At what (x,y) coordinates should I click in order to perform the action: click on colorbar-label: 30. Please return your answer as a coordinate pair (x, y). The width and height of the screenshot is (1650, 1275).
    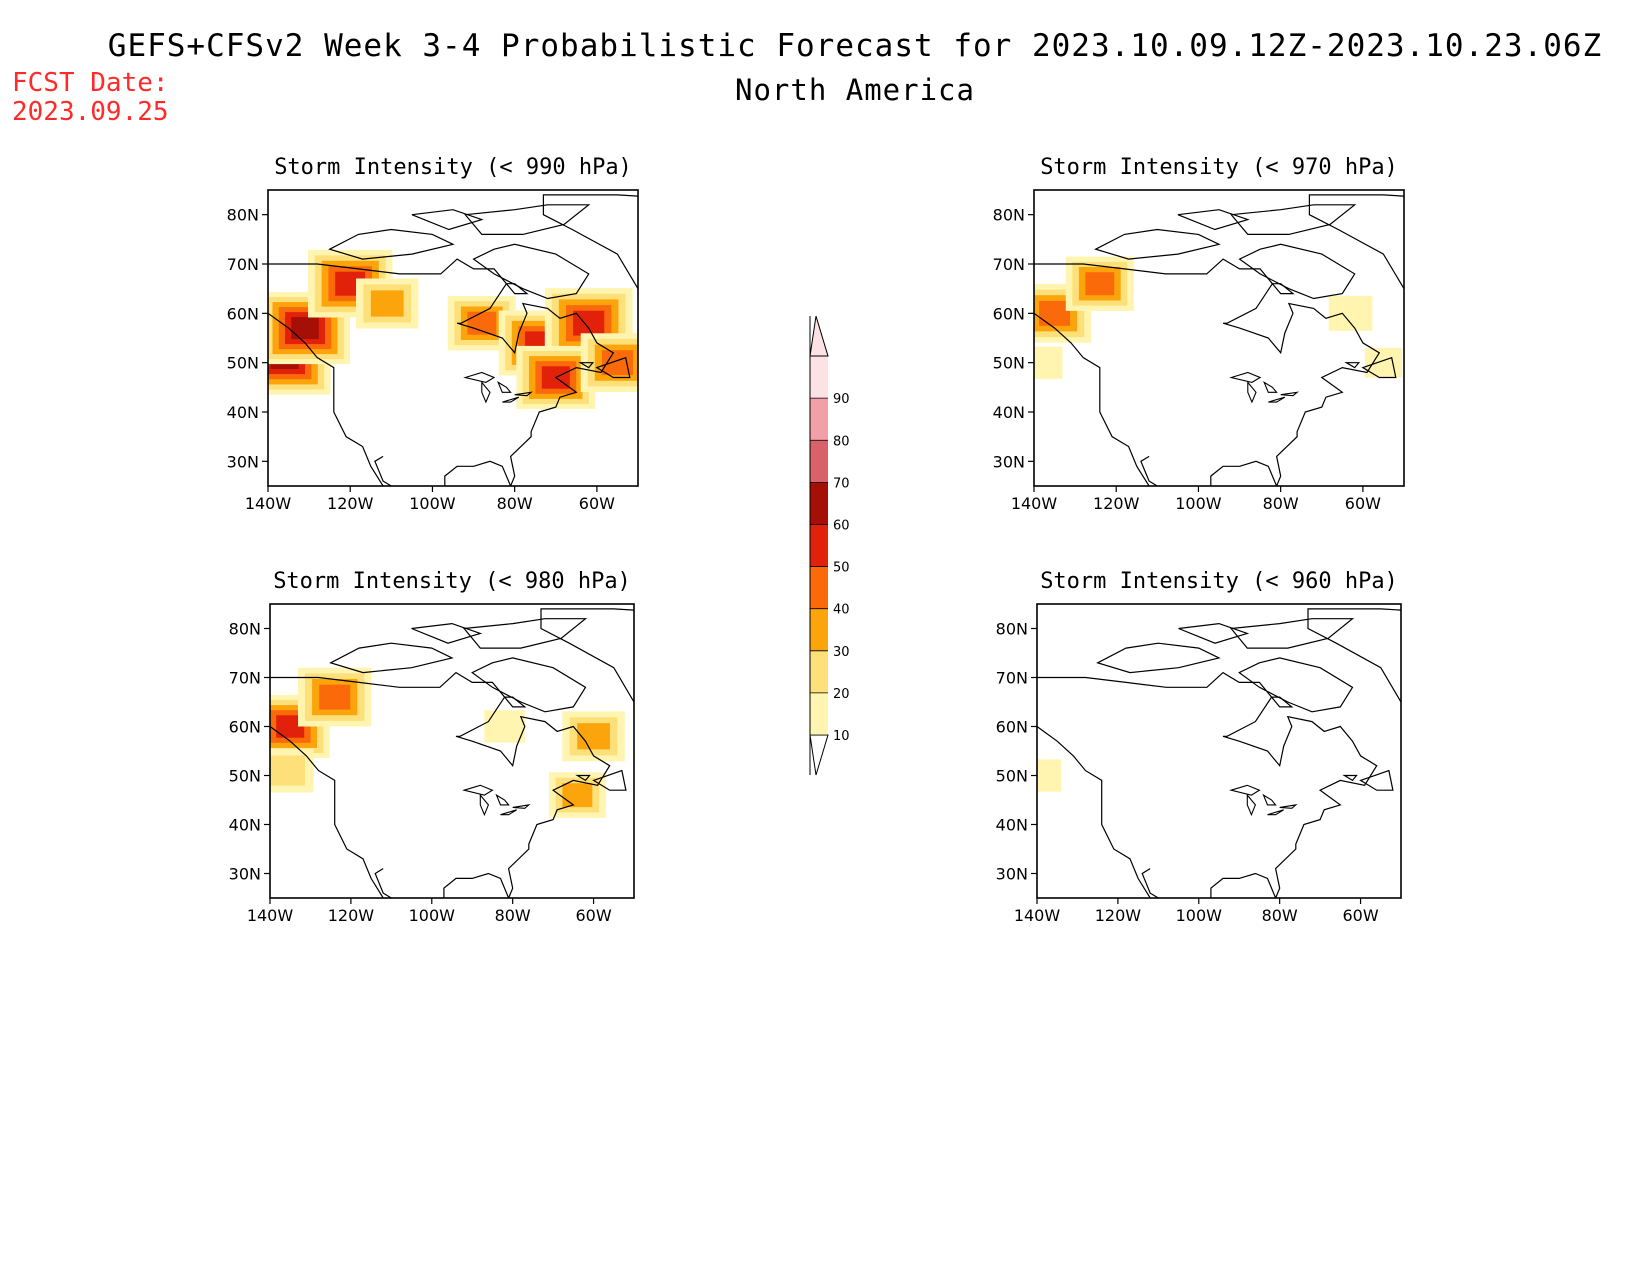
    Looking at the image, I should click on (841, 652).